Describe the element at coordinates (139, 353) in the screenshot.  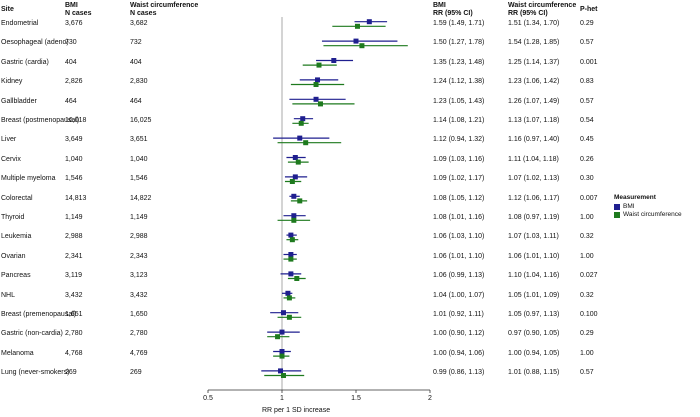
I see `row-n-waist: 4,769` at that location.